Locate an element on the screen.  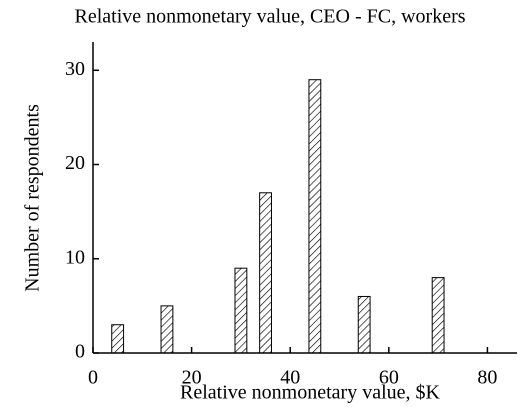
x-axis-label: Relative nonmonetary value, $K is located at coordinates (310, 393).